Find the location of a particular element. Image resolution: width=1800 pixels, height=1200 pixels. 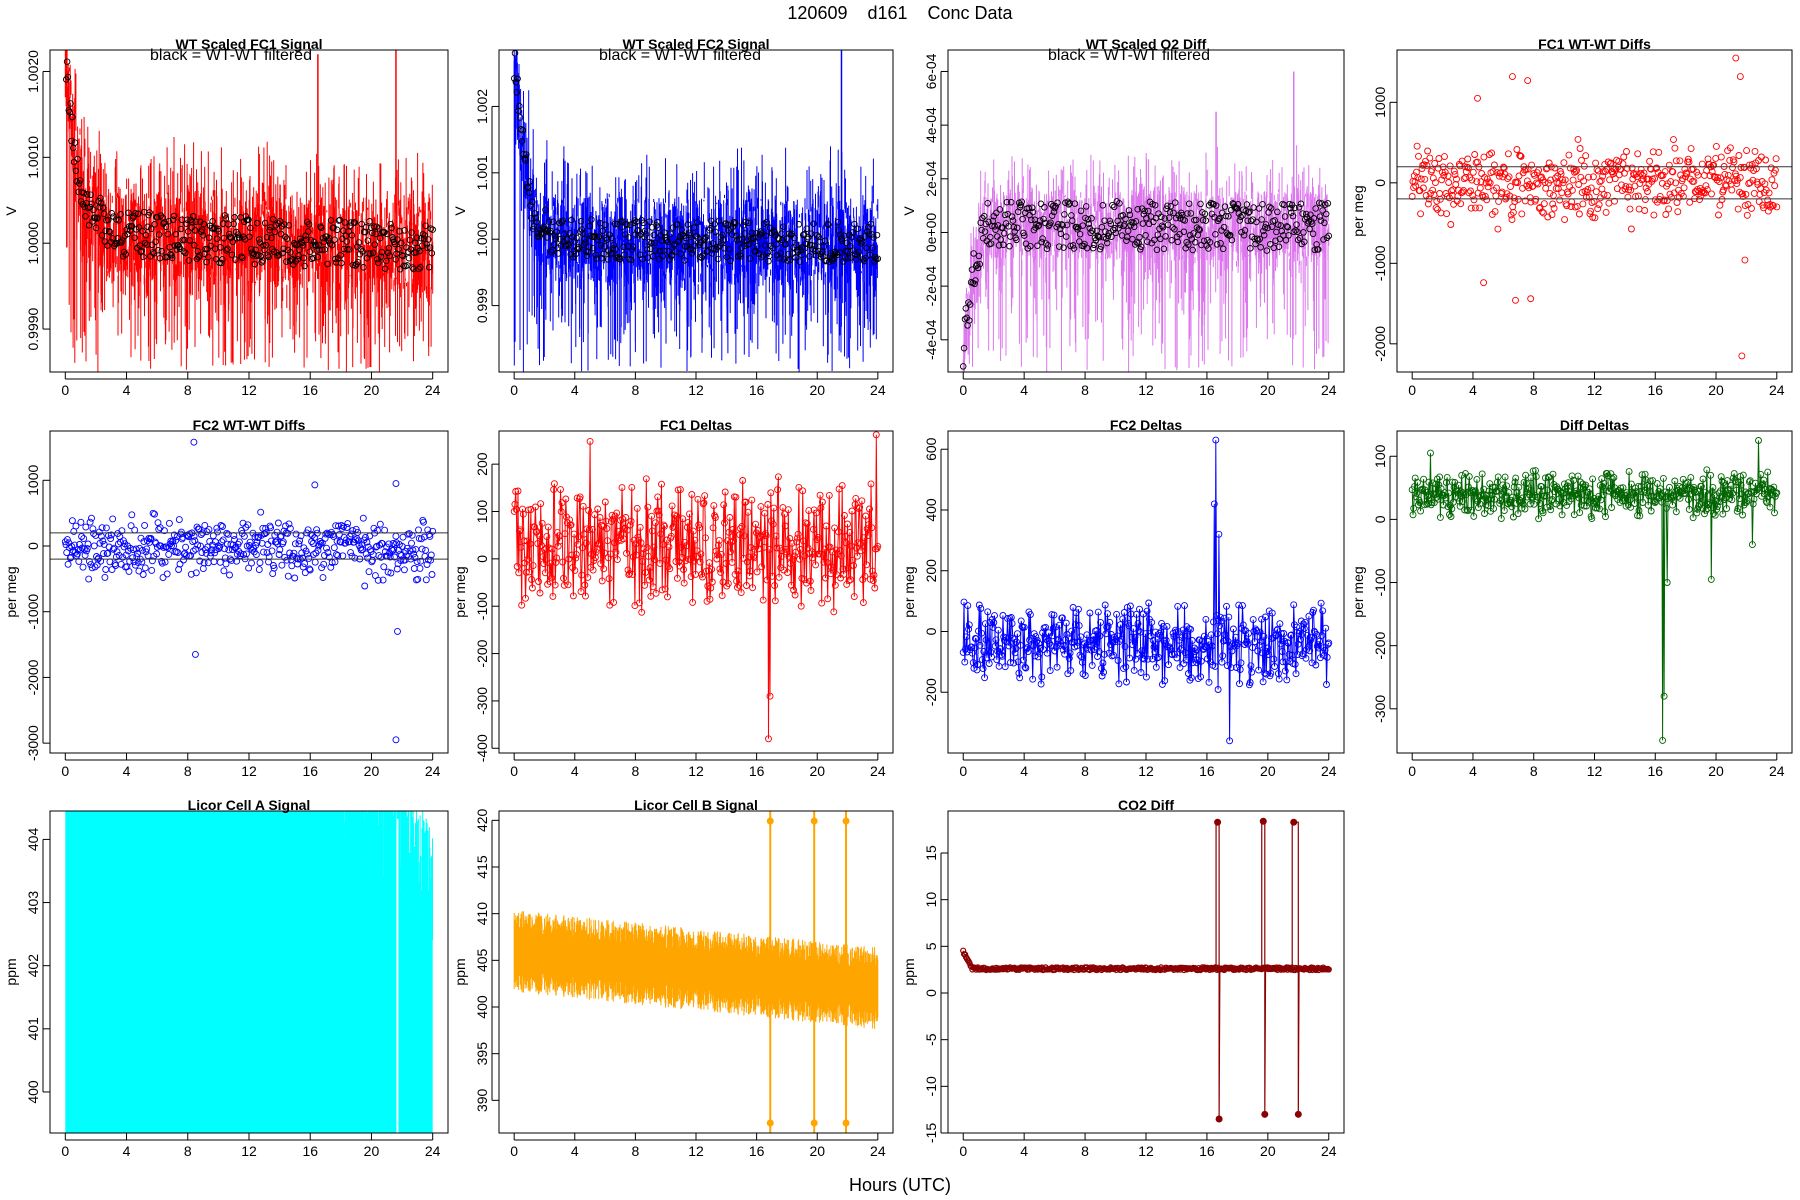

y-tick-label: 0.9990 is located at coordinates (33, 328).